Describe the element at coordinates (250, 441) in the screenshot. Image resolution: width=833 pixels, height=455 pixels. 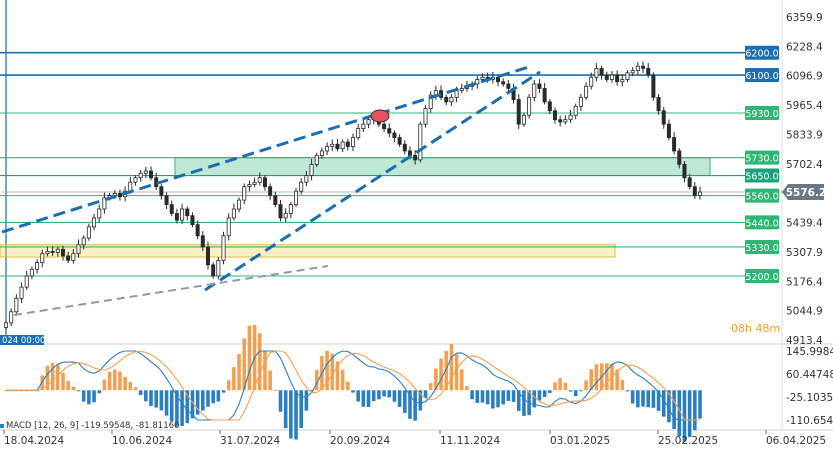
I see `x-tick-label: 31.07.2024` at that location.